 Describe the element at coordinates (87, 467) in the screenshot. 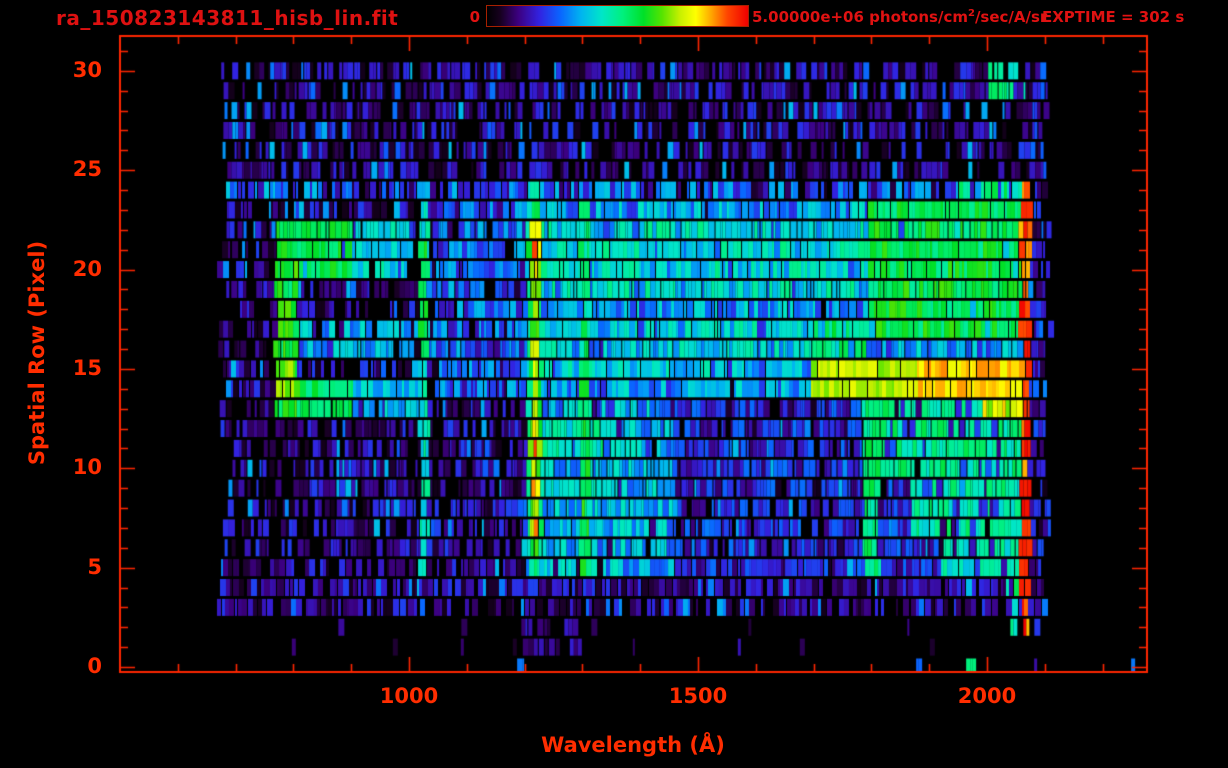

I see `y-tick-label: 10` at that location.